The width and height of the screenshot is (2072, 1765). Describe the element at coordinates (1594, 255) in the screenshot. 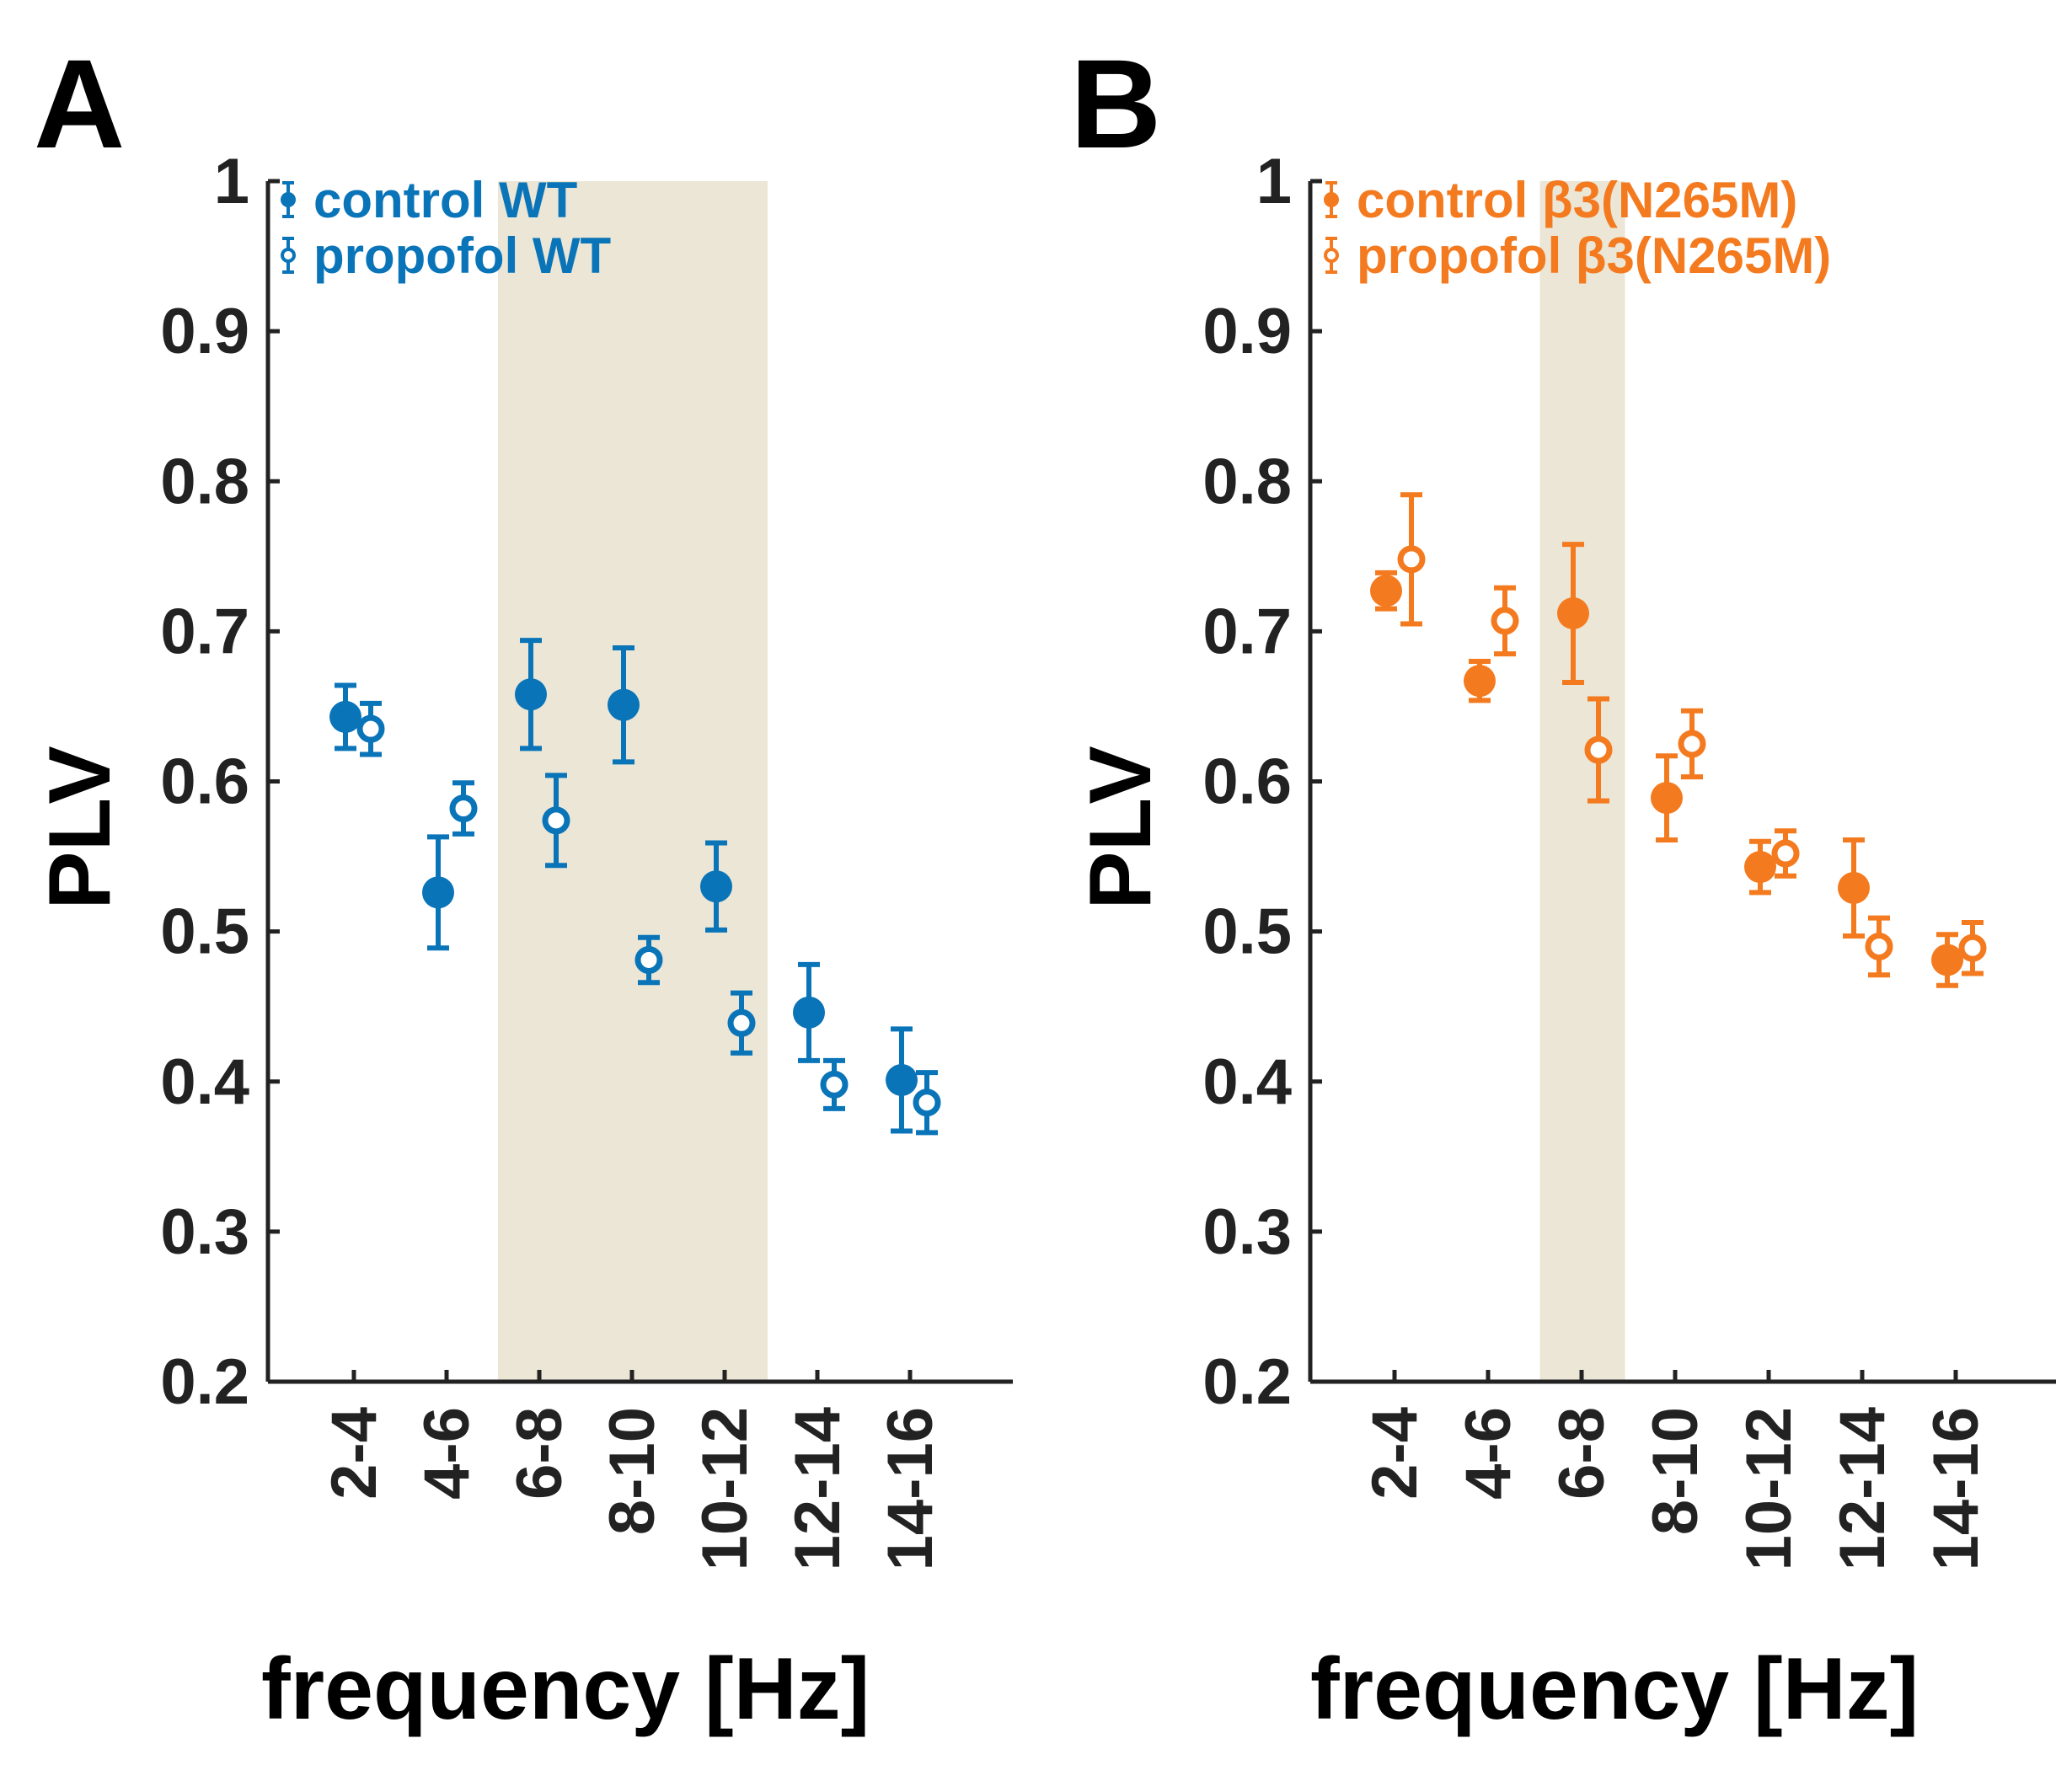

I see `legend-label: propofol β3(N265M)` at that location.